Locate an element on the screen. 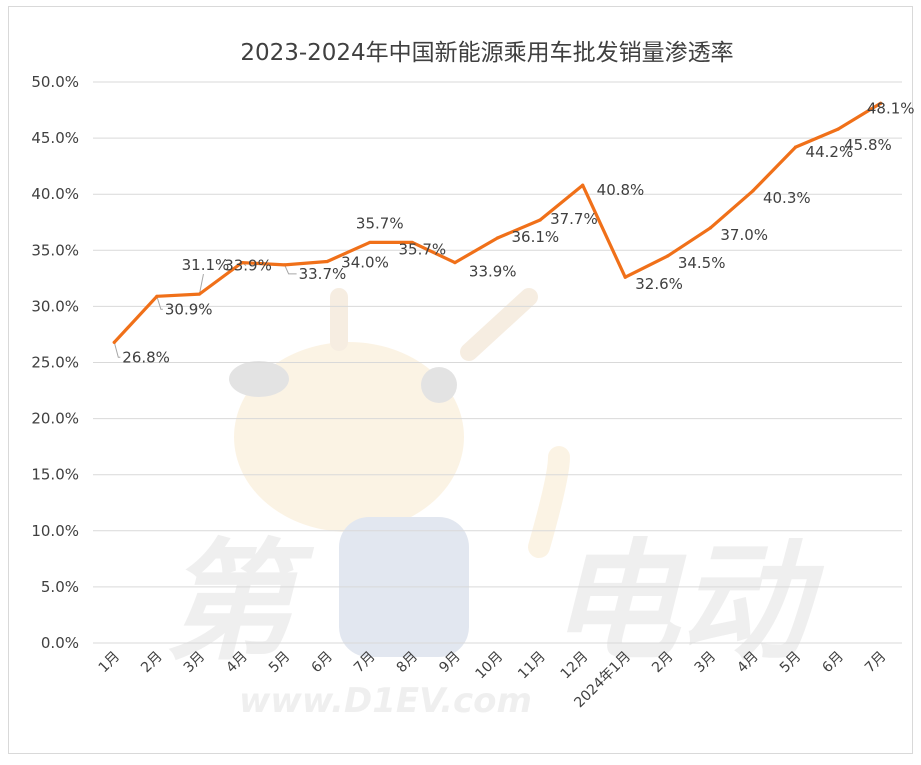 This screenshot has width=921, height=765. svg-text: 第 is located at coordinates (239, 602).